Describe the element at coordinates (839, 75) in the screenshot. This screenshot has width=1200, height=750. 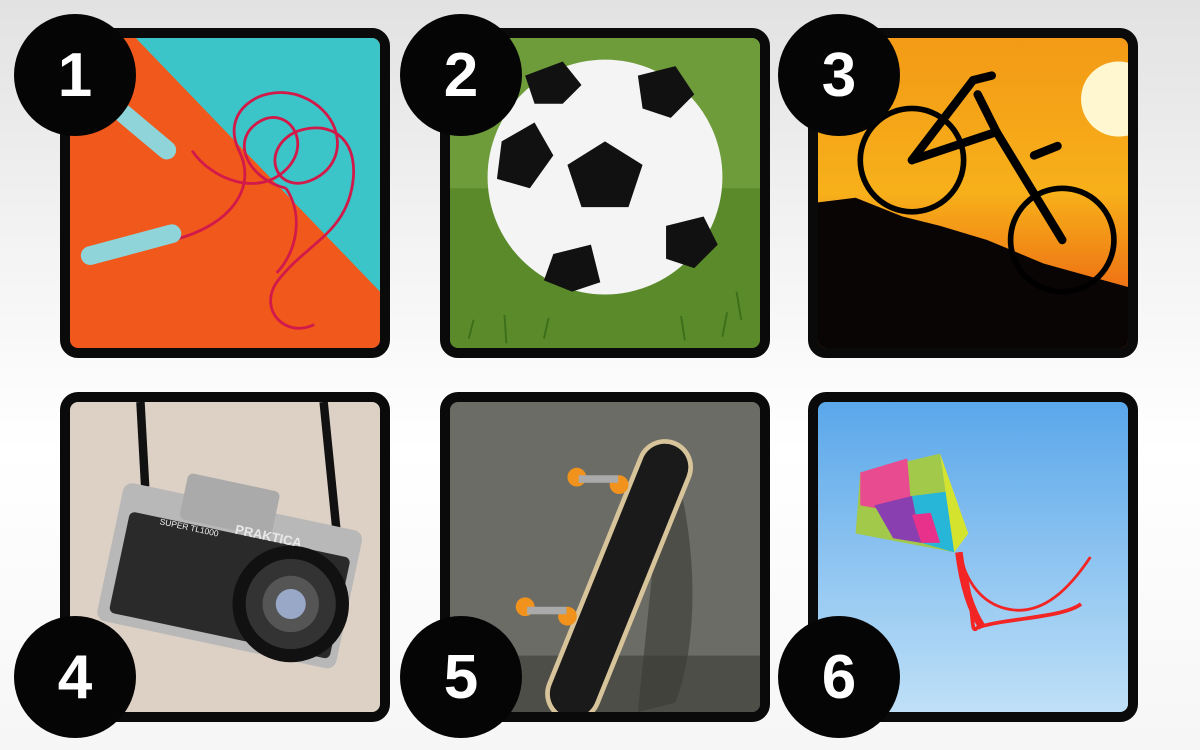
I see `badge-3: 3` at that location.